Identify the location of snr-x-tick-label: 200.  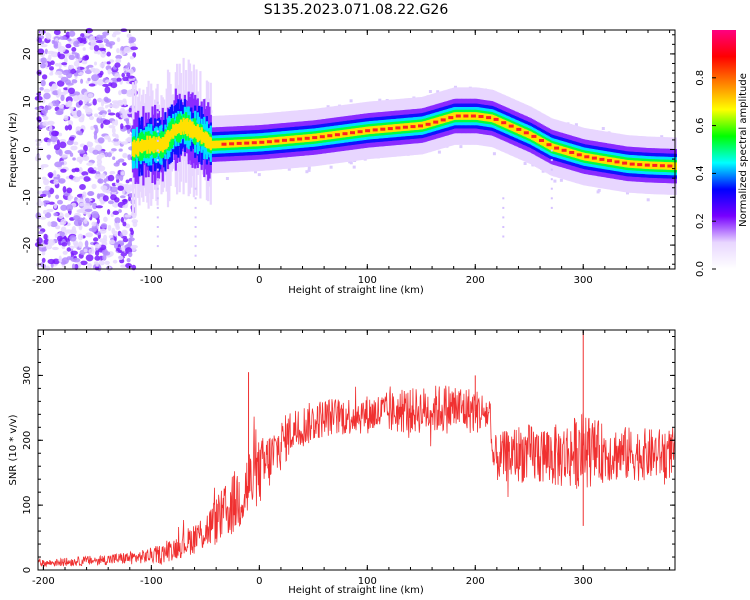
(475, 581).